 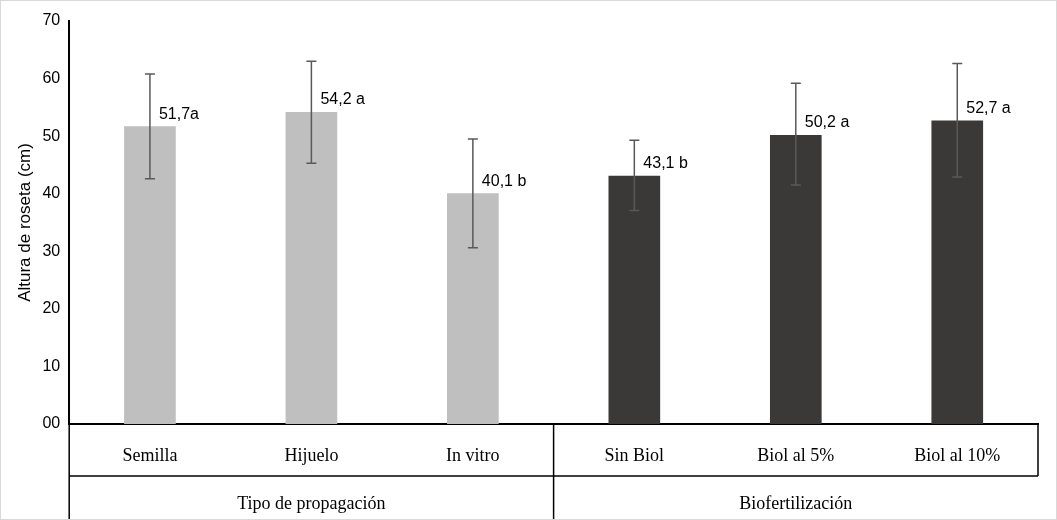 I want to click on y-tick-label: 20, so click(x=51, y=308).